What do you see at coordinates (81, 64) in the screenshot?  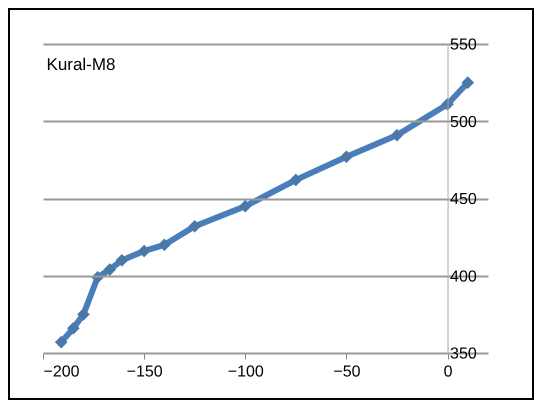 I see `text: Kural-M8` at bounding box center [81, 64].